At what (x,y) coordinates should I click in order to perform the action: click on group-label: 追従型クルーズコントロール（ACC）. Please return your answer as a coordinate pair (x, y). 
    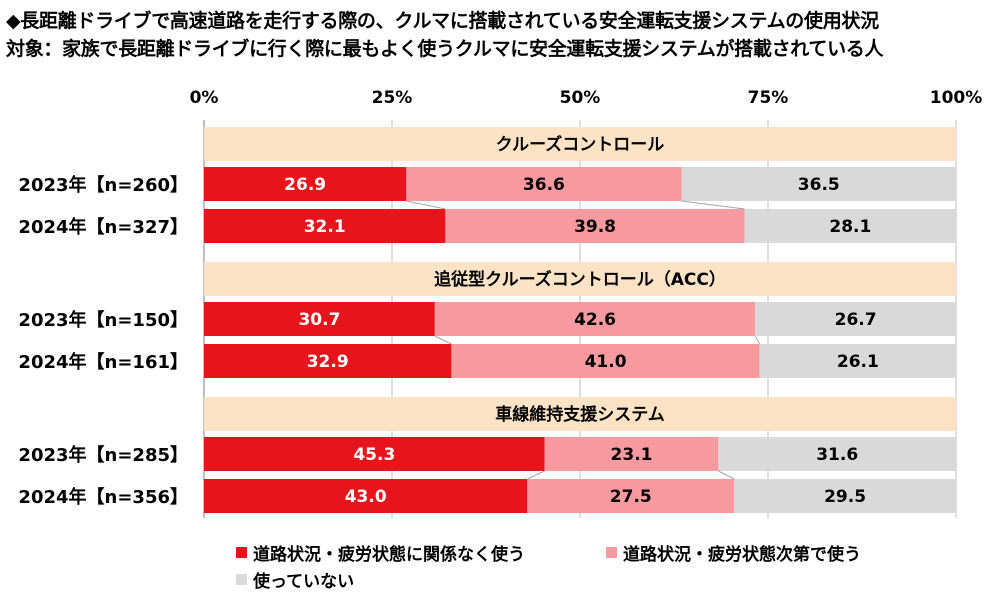
    Looking at the image, I should click on (580, 279).